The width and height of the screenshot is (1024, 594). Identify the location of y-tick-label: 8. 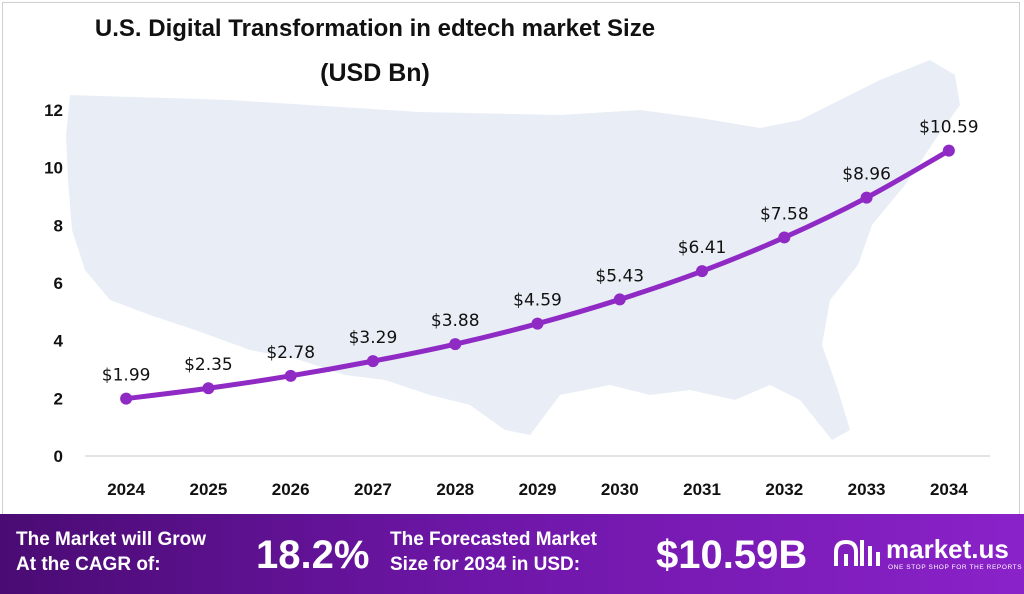
(58, 225).